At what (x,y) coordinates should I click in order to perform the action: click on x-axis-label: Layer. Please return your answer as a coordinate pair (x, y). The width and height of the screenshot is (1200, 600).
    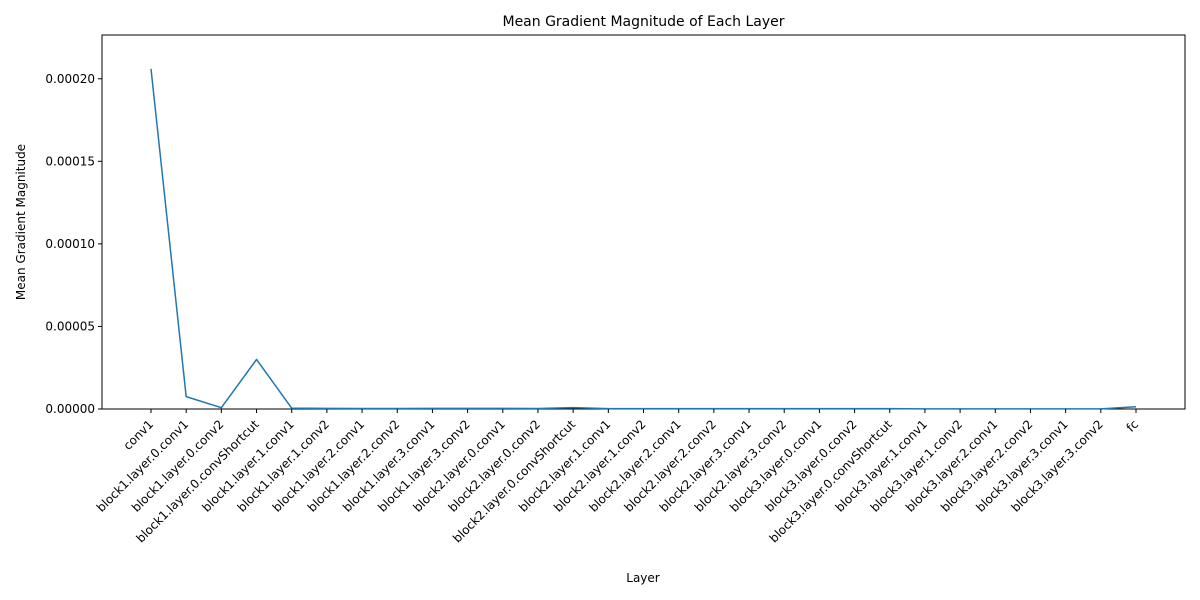
    Looking at the image, I should click on (643, 578).